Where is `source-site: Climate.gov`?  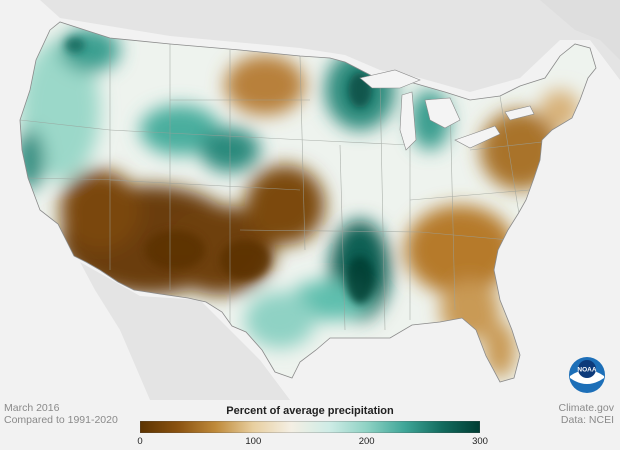
source-site: Climate.gov is located at coordinates (586, 408).